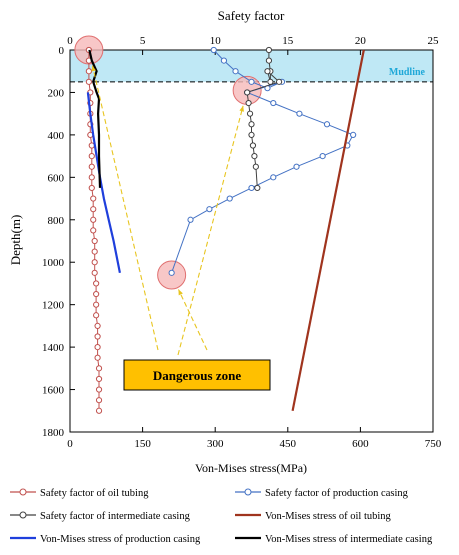  What do you see at coordinates (56, 93) in the screenshot?
I see `y-tick-label: 200` at bounding box center [56, 93].